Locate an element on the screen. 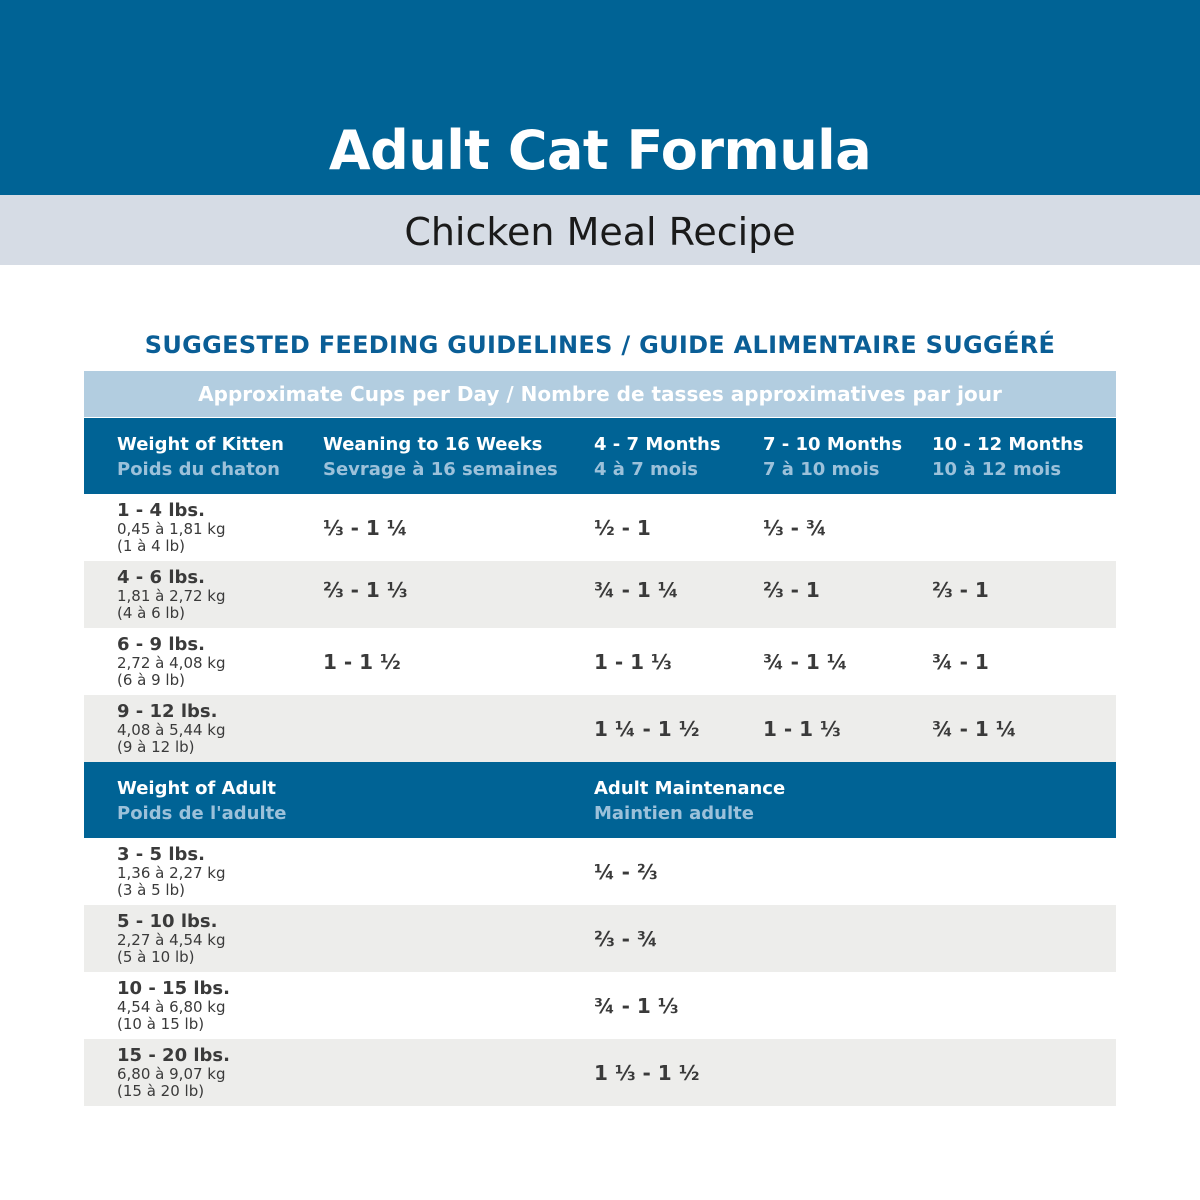  cups-10-12-months: ¾ - 1 ¼ is located at coordinates (974, 729).